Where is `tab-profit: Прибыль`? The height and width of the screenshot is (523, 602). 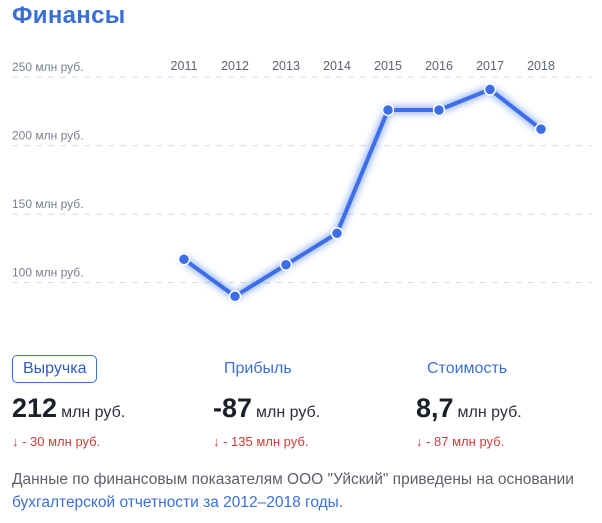 tab-profit: Прибыль is located at coordinates (258, 368).